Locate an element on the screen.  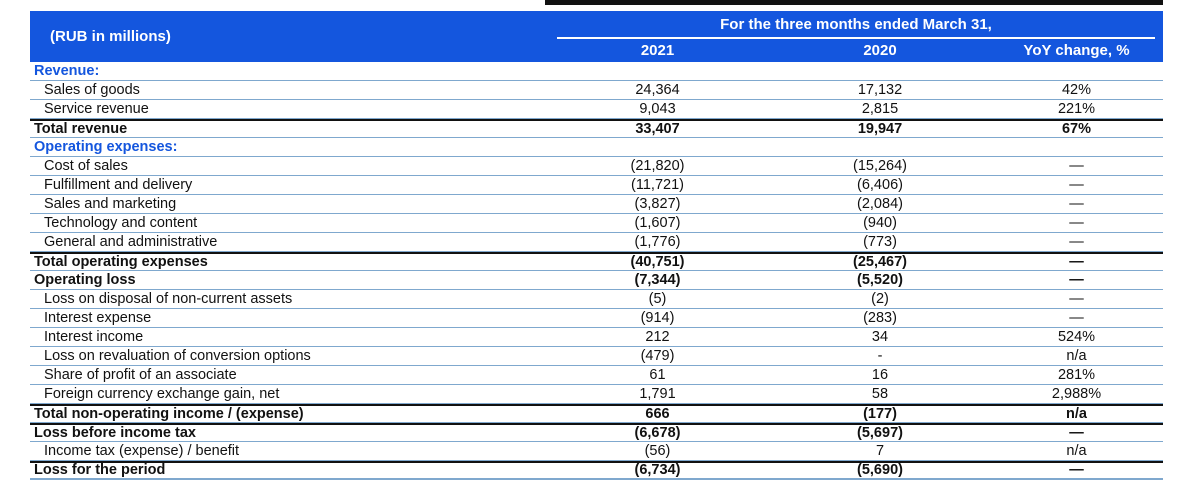
value-2020: (5,690) is located at coordinates (880, 470).